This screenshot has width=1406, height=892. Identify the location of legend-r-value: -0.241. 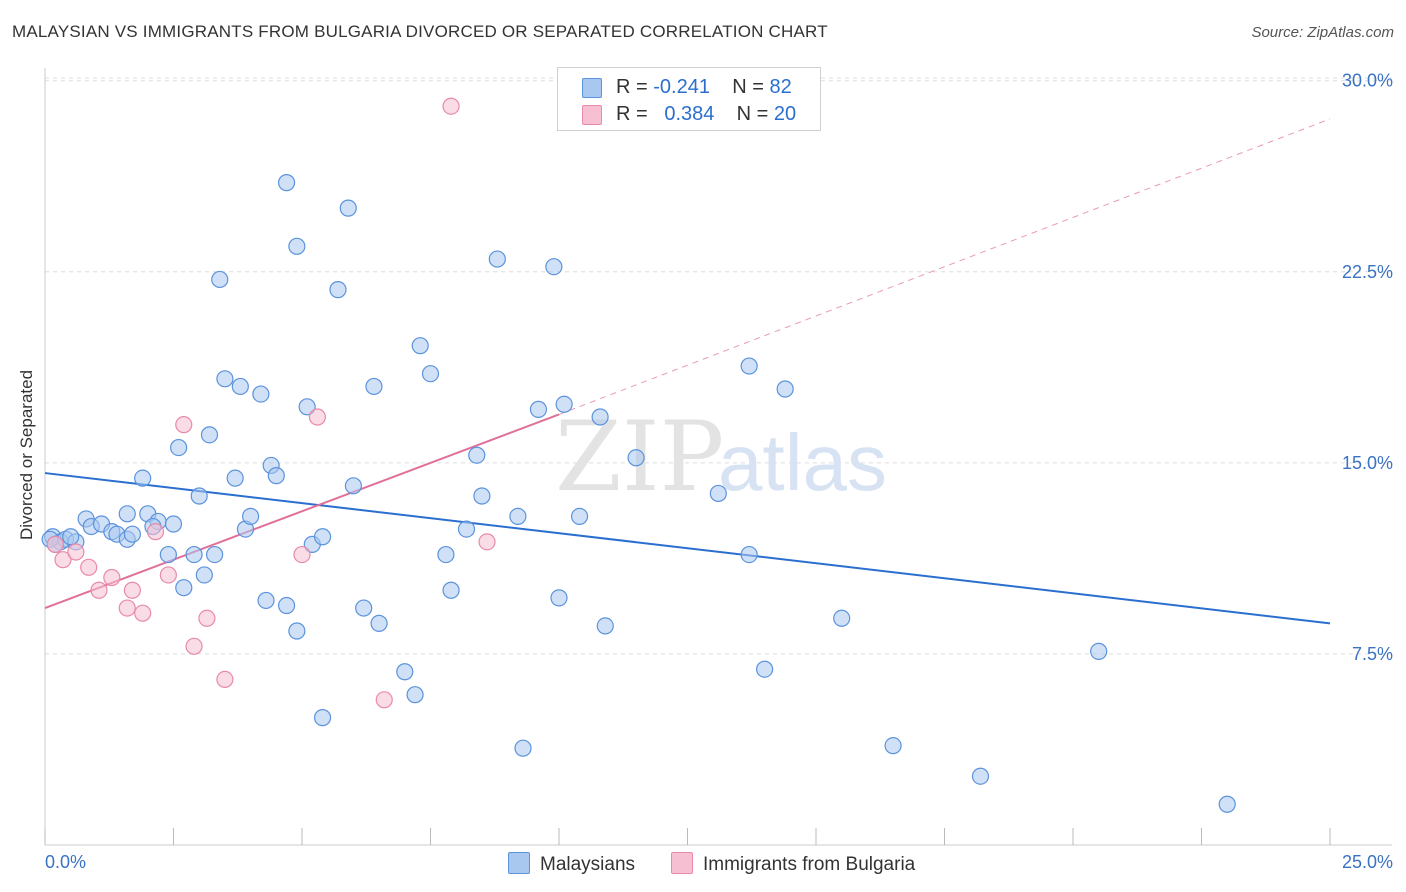
(681, 87).